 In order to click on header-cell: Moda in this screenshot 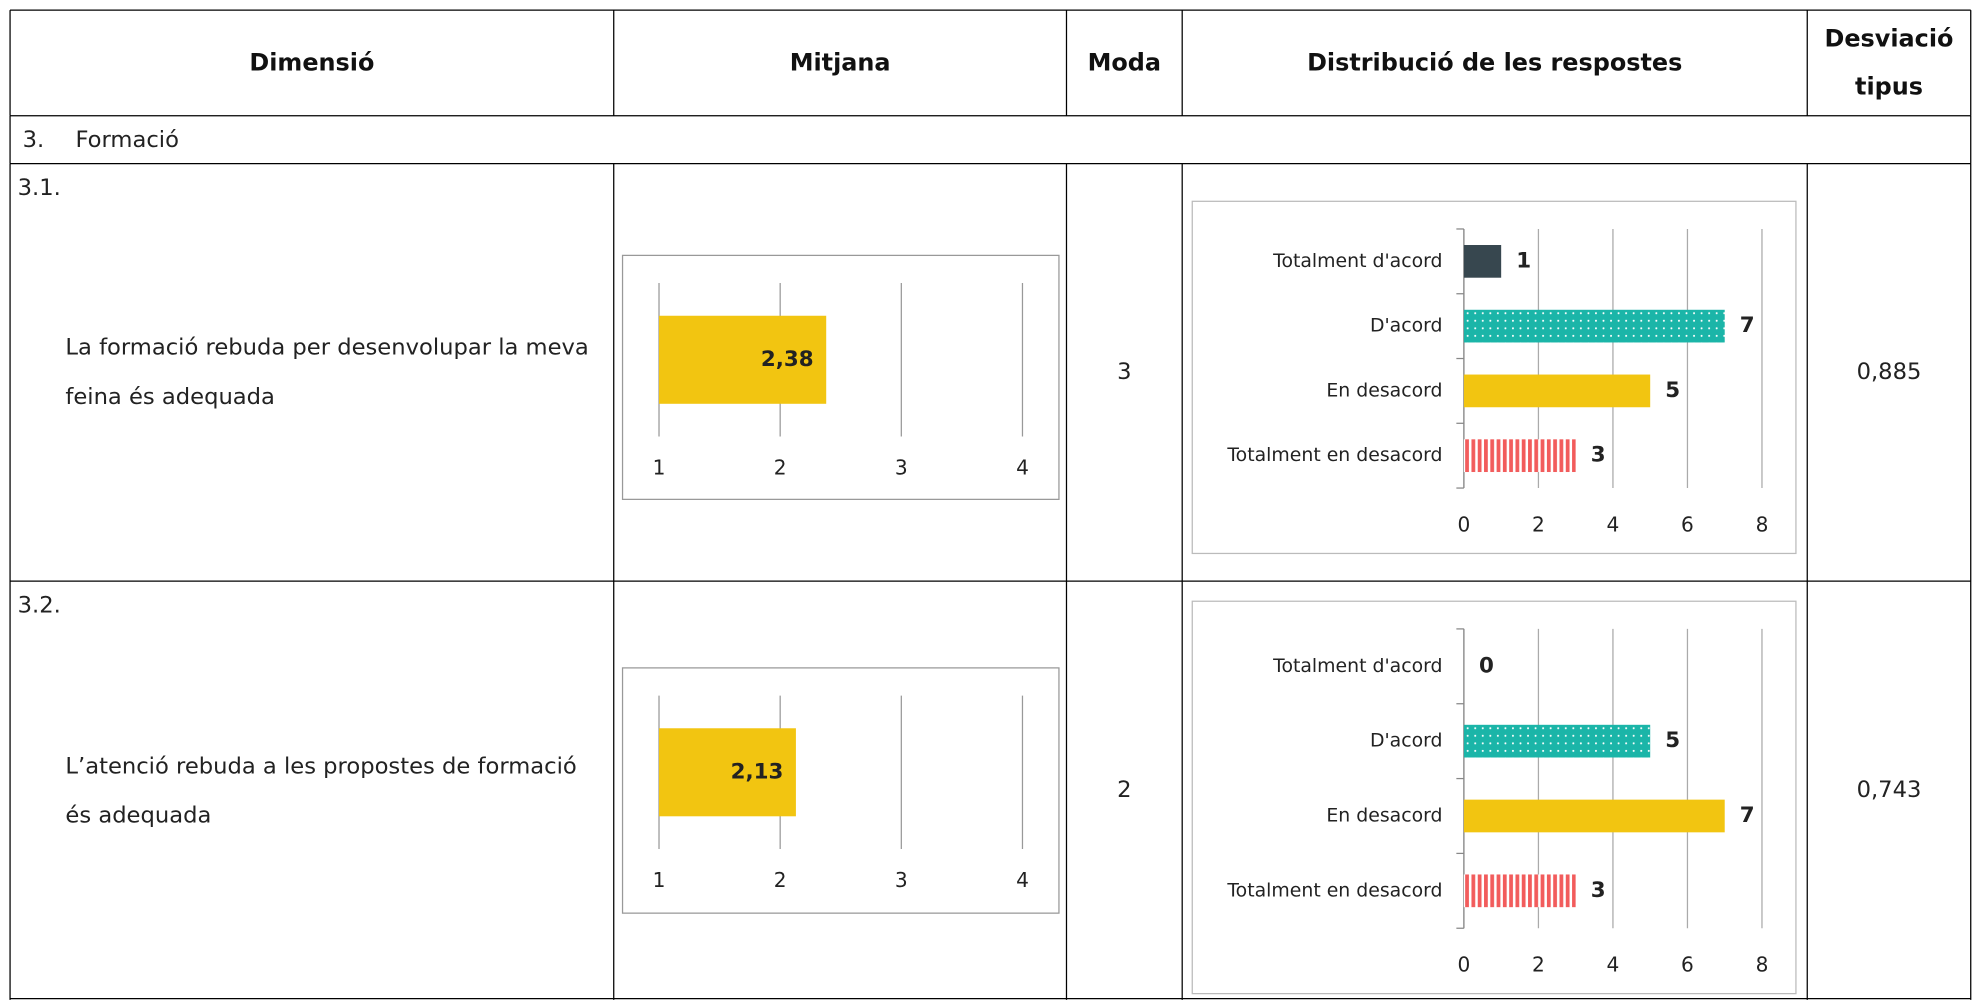, I will do `click(1124, 63)`.